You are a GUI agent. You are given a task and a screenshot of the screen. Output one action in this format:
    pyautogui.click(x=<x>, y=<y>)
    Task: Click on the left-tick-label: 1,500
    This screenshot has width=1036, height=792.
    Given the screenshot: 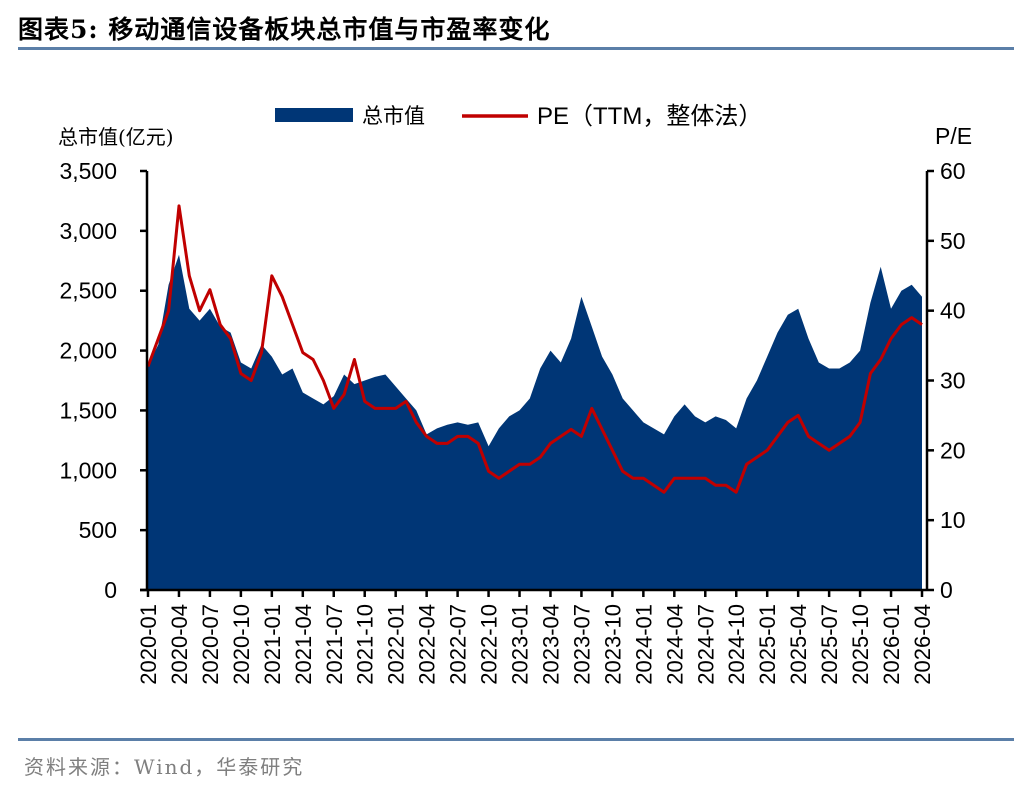 What is the action you would take?
    pyautogui.click(x=88, y=410)
    